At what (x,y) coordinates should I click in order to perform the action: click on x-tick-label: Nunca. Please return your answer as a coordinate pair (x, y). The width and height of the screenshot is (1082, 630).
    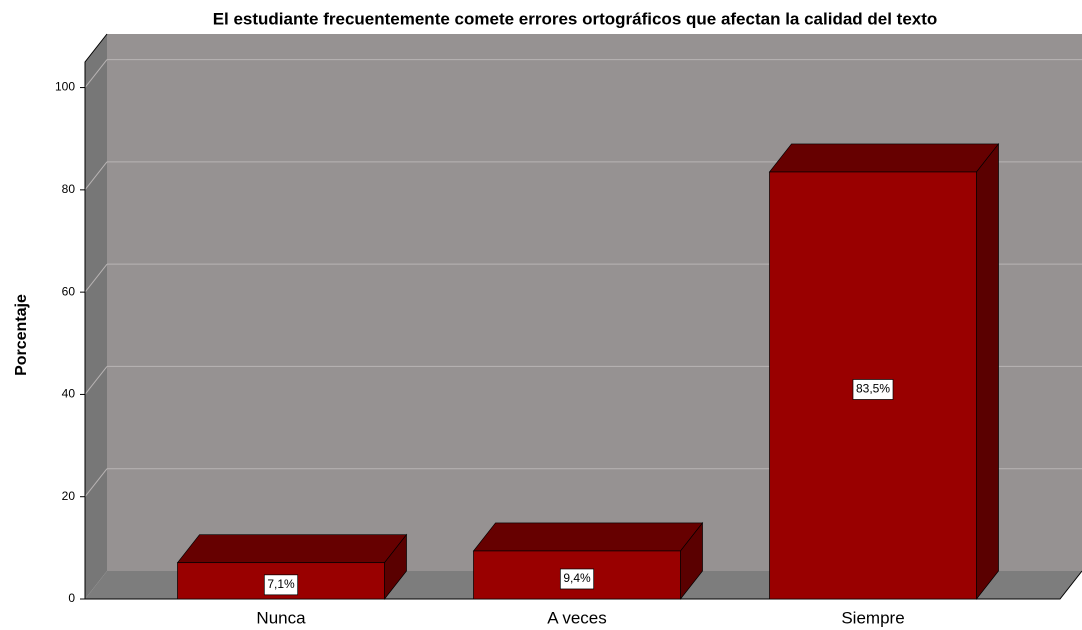
    Looking at the image, I should click on (281, 617).